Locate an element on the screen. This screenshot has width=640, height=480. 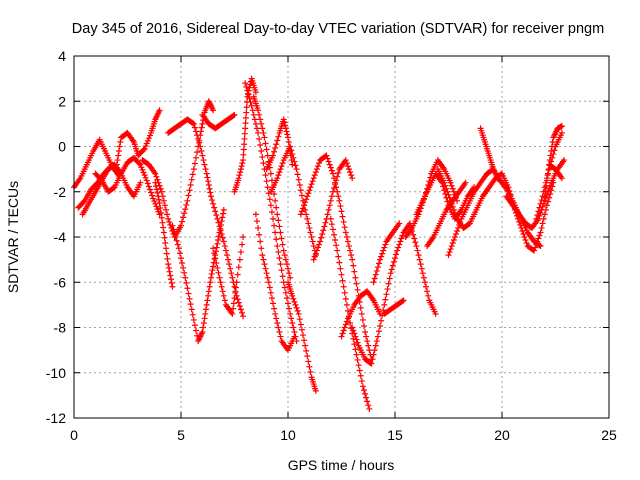
y-tick-label: 0 is located at coordinates (62, 147).